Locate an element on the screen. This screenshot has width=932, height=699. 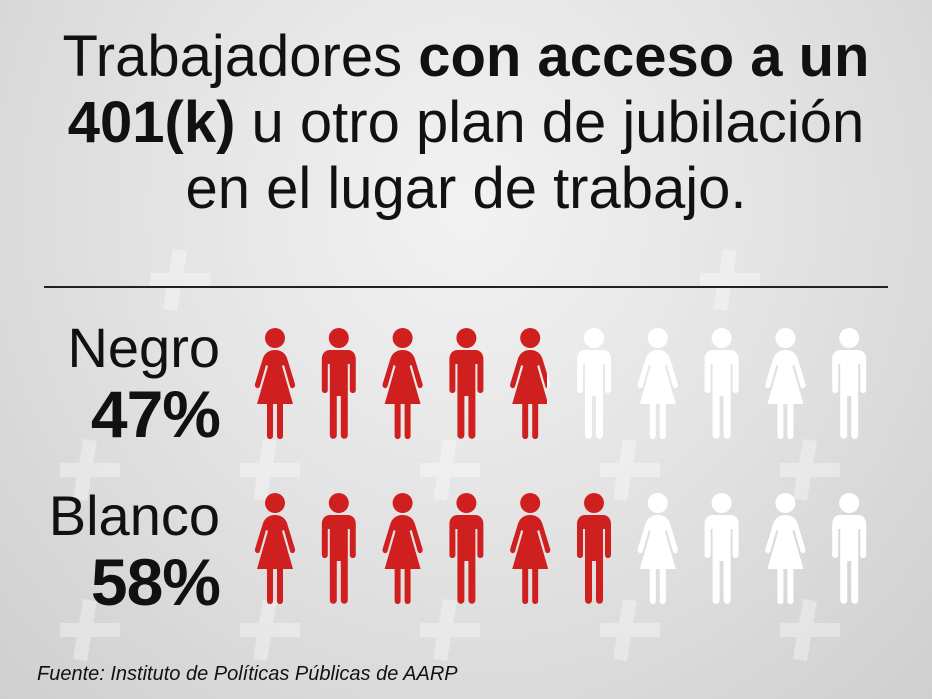
row-label-negro: Negro 47% is located at coordinates (144, 383).